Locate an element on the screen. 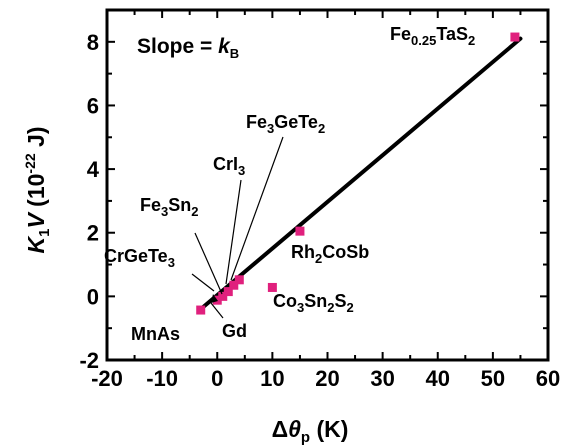 The width and height of the screenshot is (579, 447). point-label-crgete3: CrGeTe3 is located at coordinates (139, 258).